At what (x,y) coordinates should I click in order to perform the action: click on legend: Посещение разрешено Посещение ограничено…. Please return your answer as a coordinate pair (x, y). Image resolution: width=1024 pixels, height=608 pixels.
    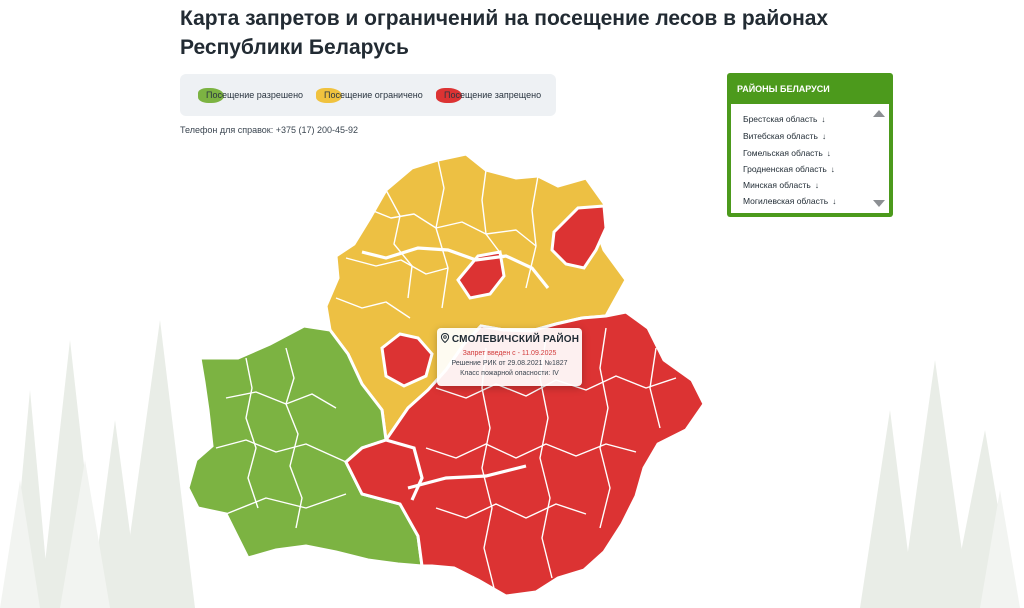
    Looking at the image, I should click on (368, 95).